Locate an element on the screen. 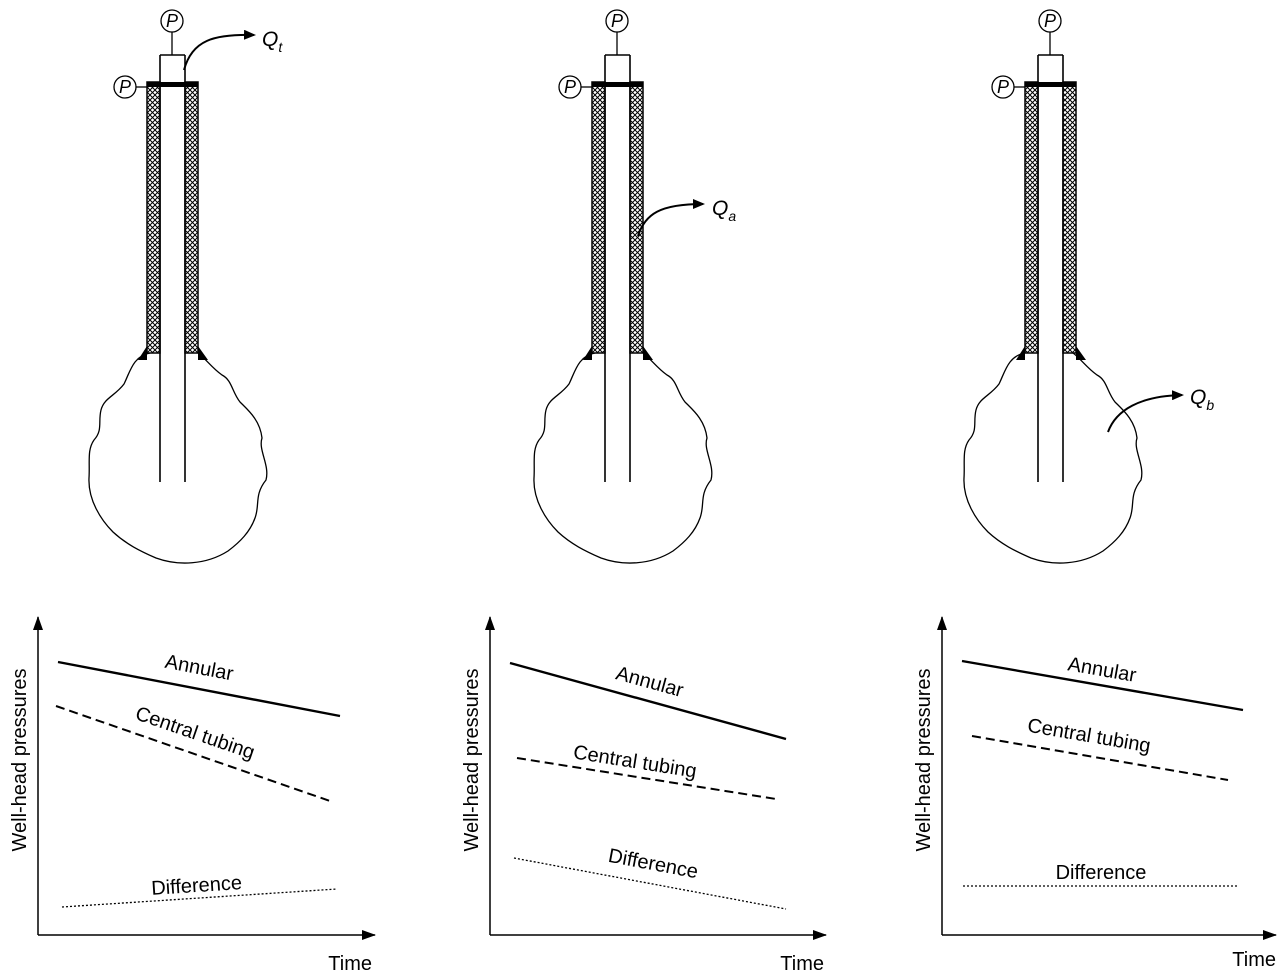 The image size is (1281, 976). central-tubing-label: Central tubing is located at coordinates (1089, 736).